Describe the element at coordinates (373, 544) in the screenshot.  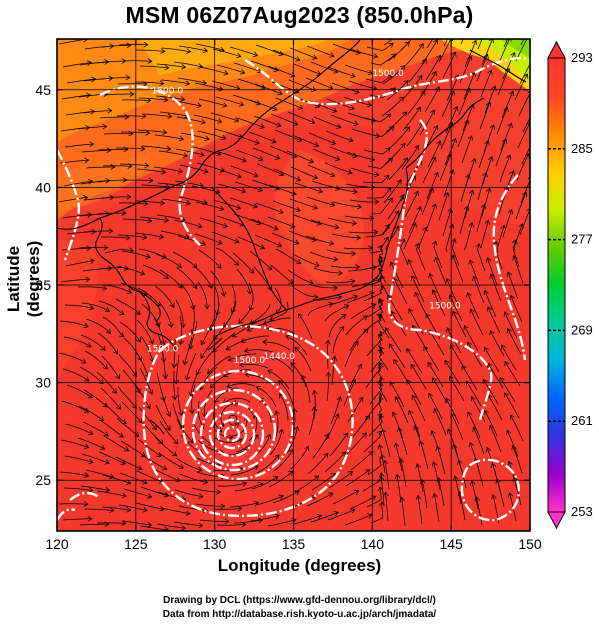
I see `x-tick-label: 140` at that location.